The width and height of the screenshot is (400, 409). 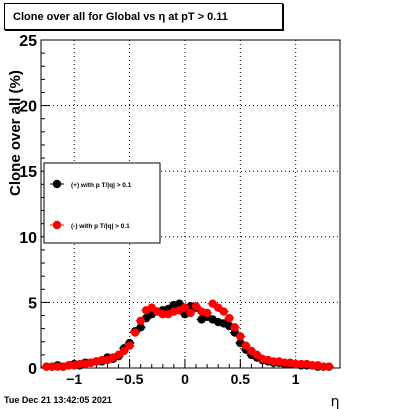 What do you see at coordinates (101, 185) in the screenshot?
I see `legend-label: (+) with p T/|q| > 0.1` at bounding box center [101, 185].